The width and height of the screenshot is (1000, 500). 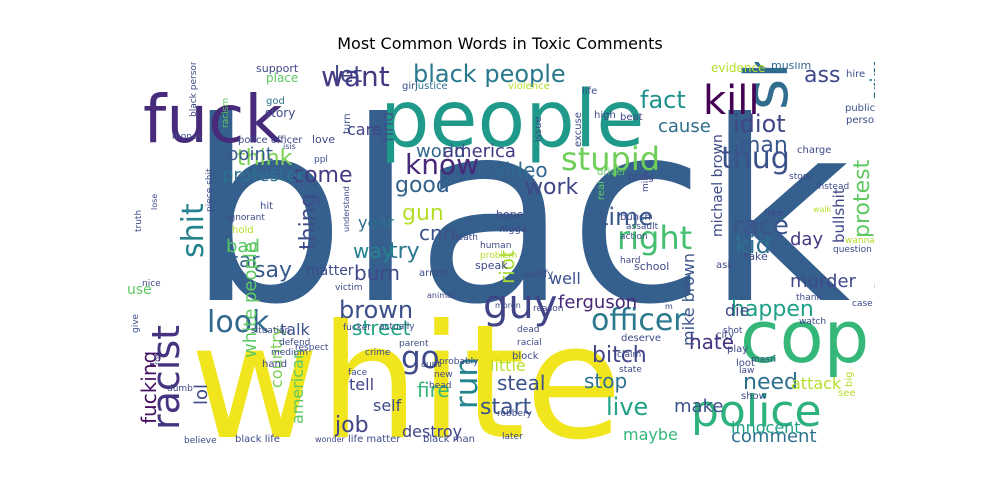 I want to click on word-innocent: innocent, so click(x=766, y=427).